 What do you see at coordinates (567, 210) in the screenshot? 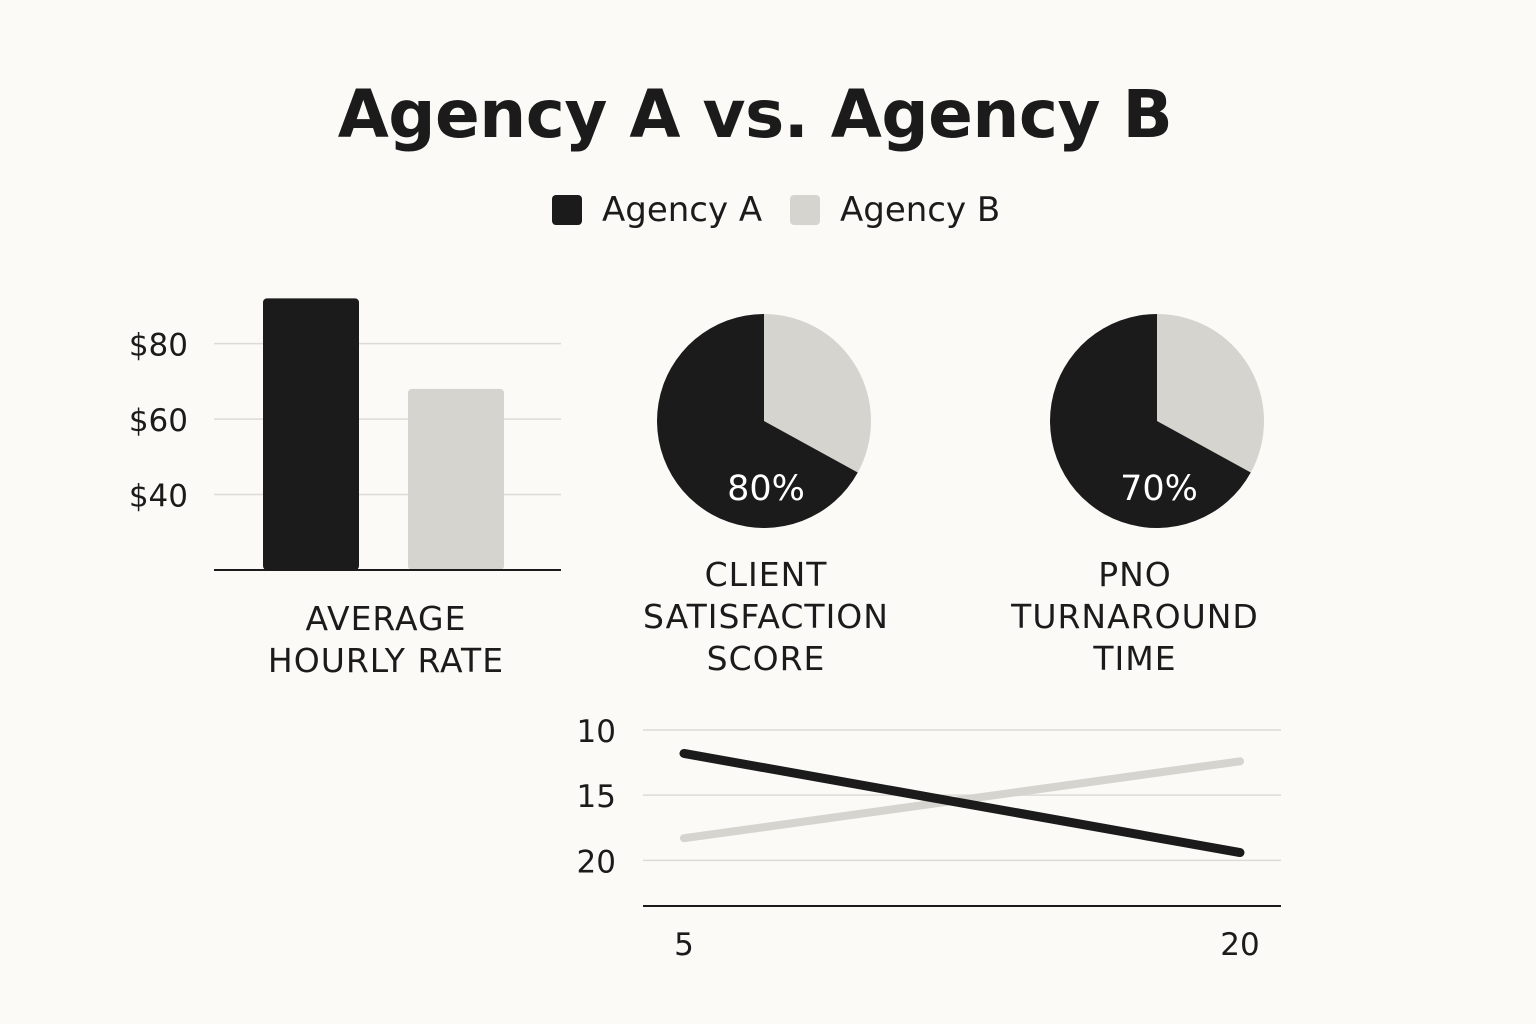
I see `legend-swatch-agency-a` at bounding box center [567, 210].